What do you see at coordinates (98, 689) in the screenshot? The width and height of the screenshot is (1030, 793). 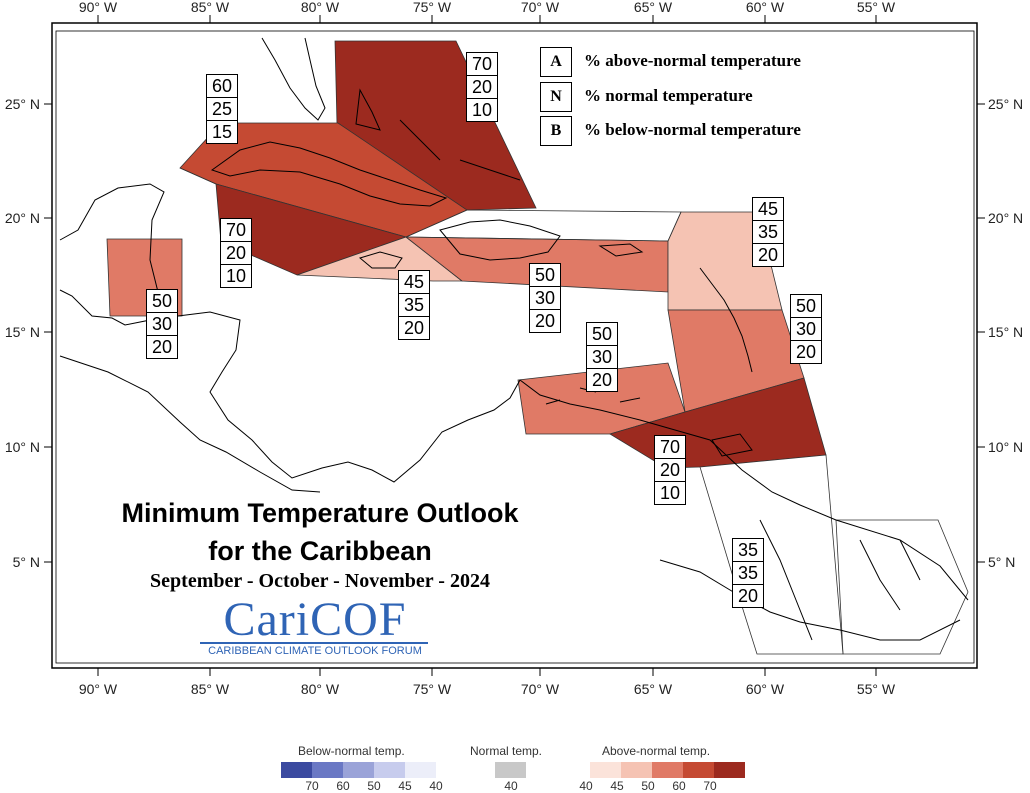 I see `lon-label: 90° W` at bounding box center [98, 689].